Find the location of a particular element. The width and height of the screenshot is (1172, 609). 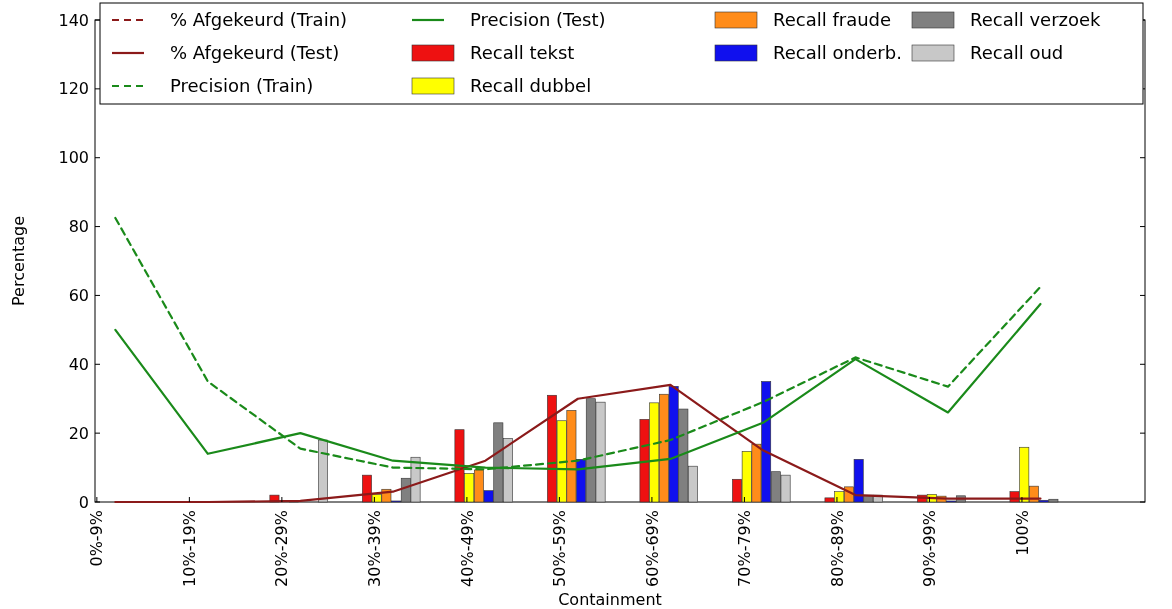

y-tick-label: 100 is located at coordinates (73, 158).